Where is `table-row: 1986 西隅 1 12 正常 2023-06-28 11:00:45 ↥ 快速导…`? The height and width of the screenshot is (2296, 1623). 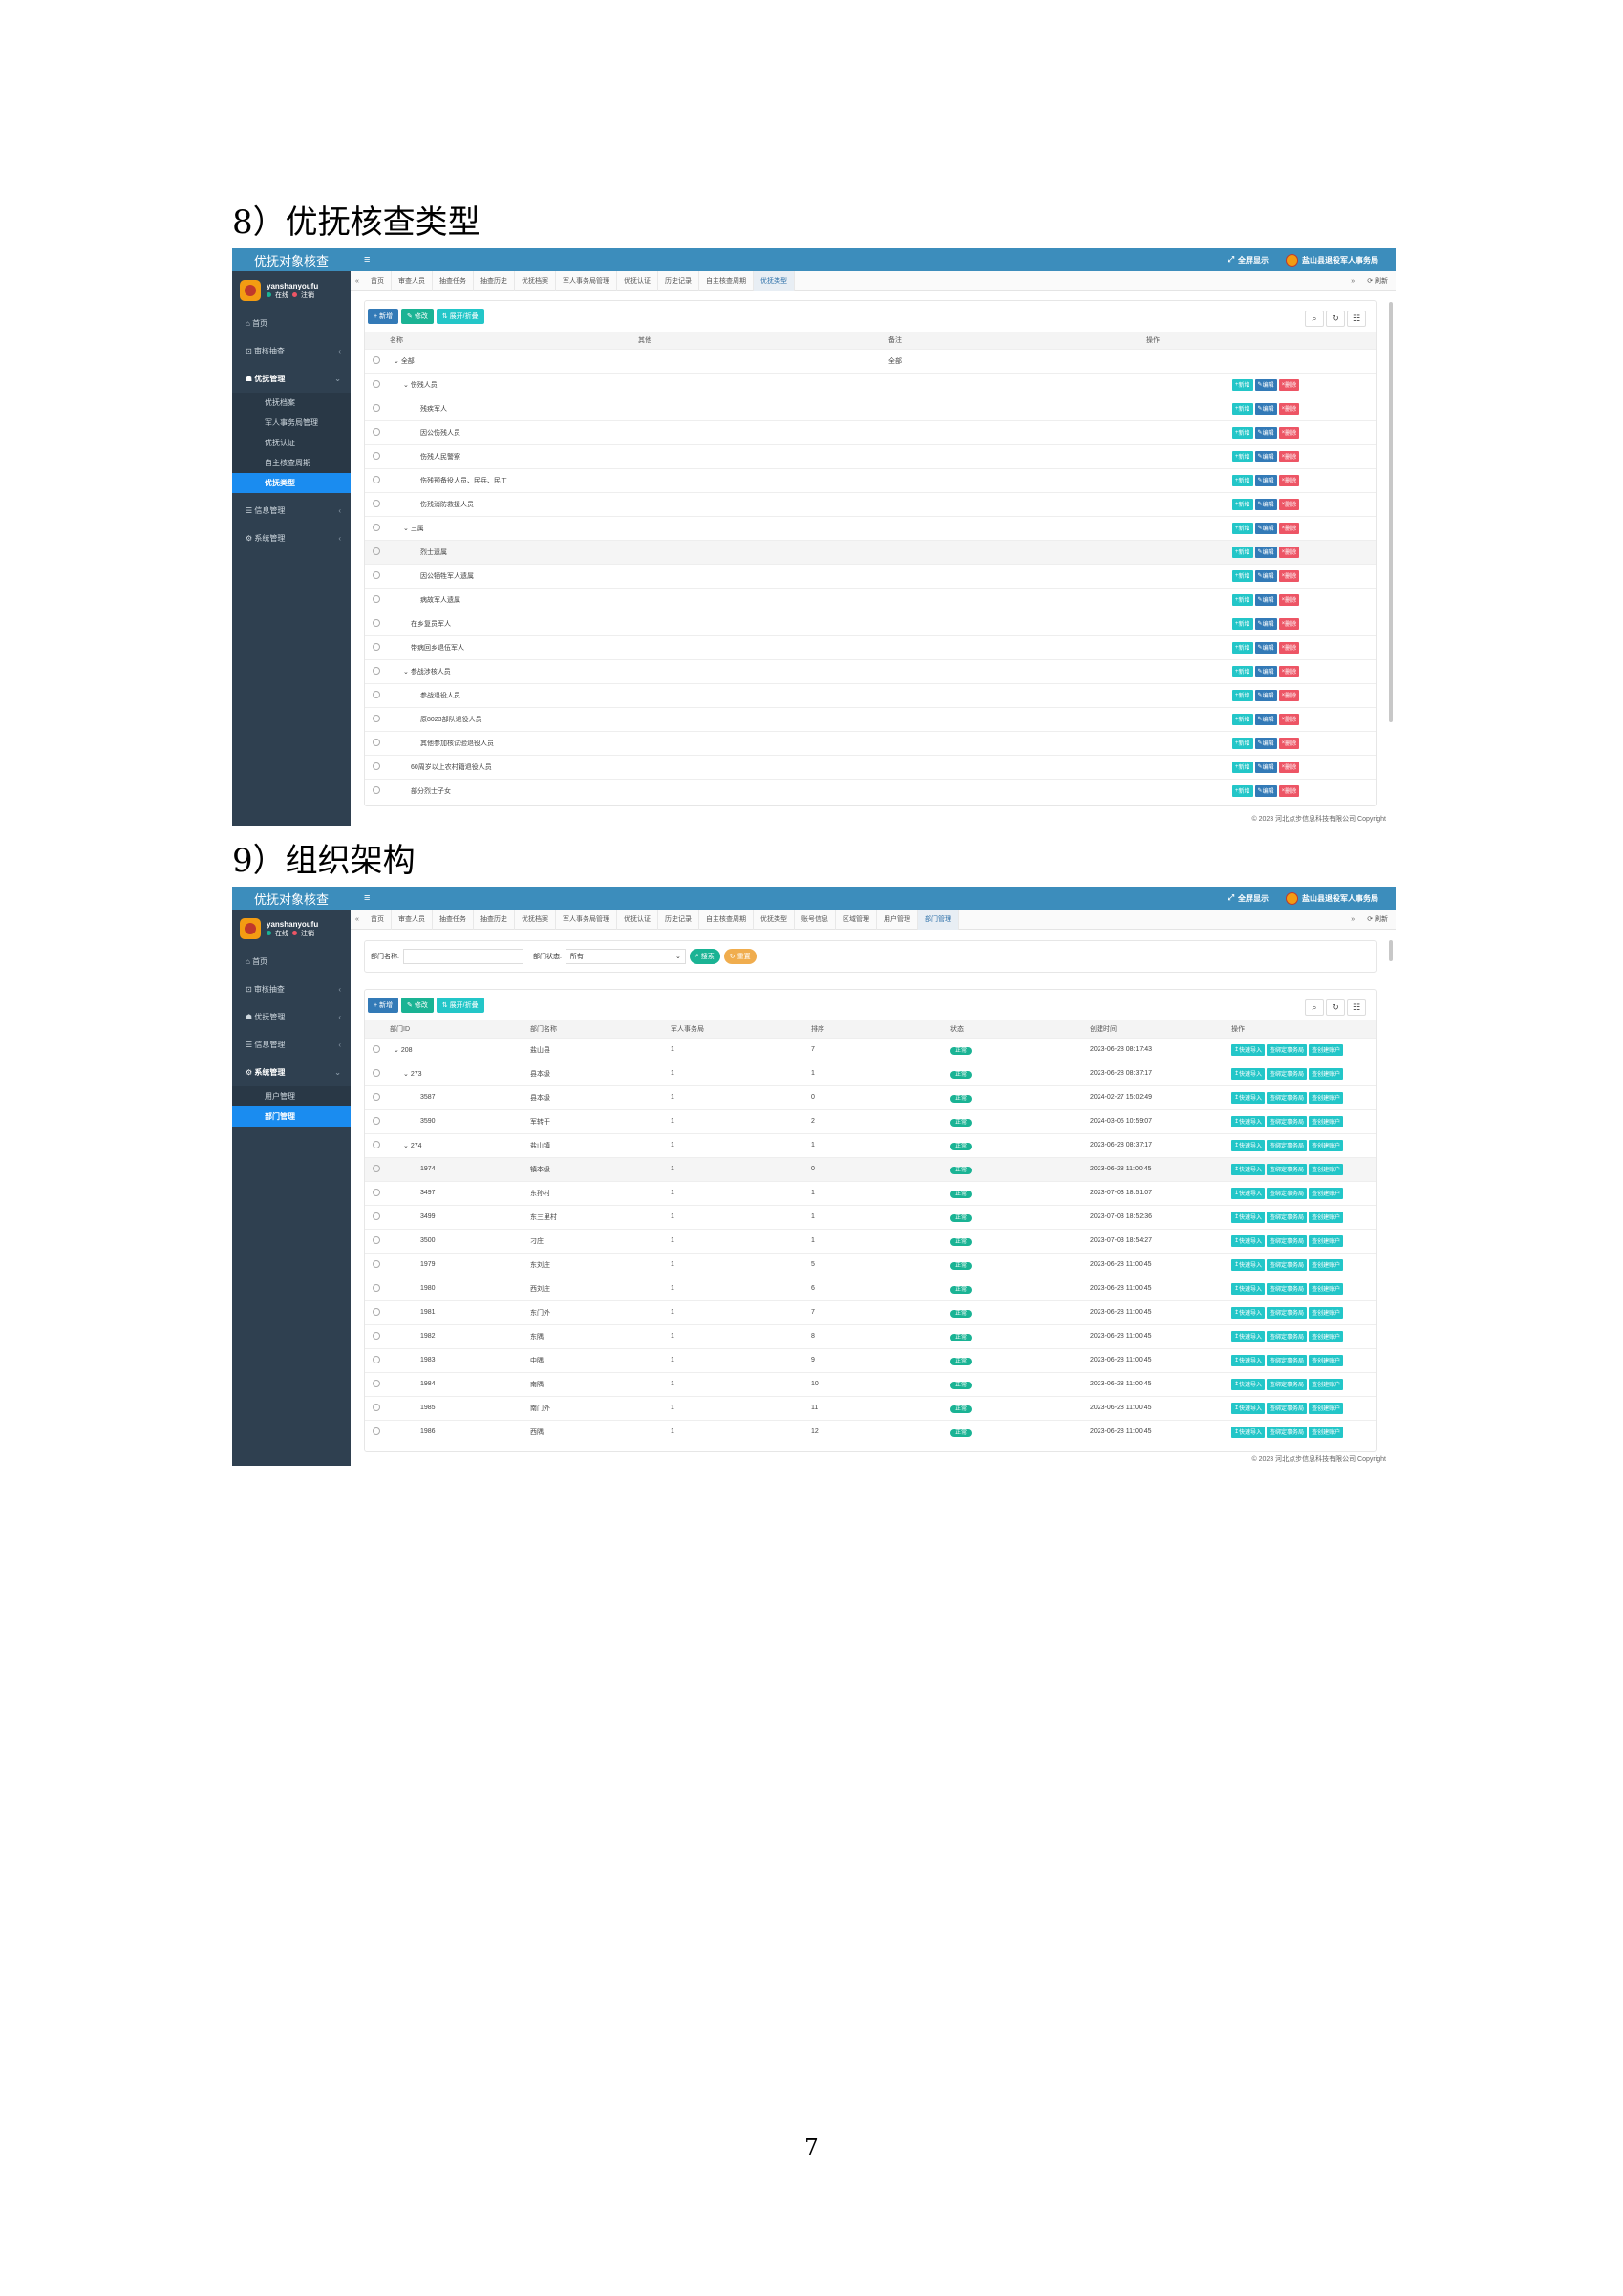 table-row: 1986 西隅 1 12 正常 2023-06-28 11:00:45 ↥ 快速导… is located at coordinates (871, 1432).